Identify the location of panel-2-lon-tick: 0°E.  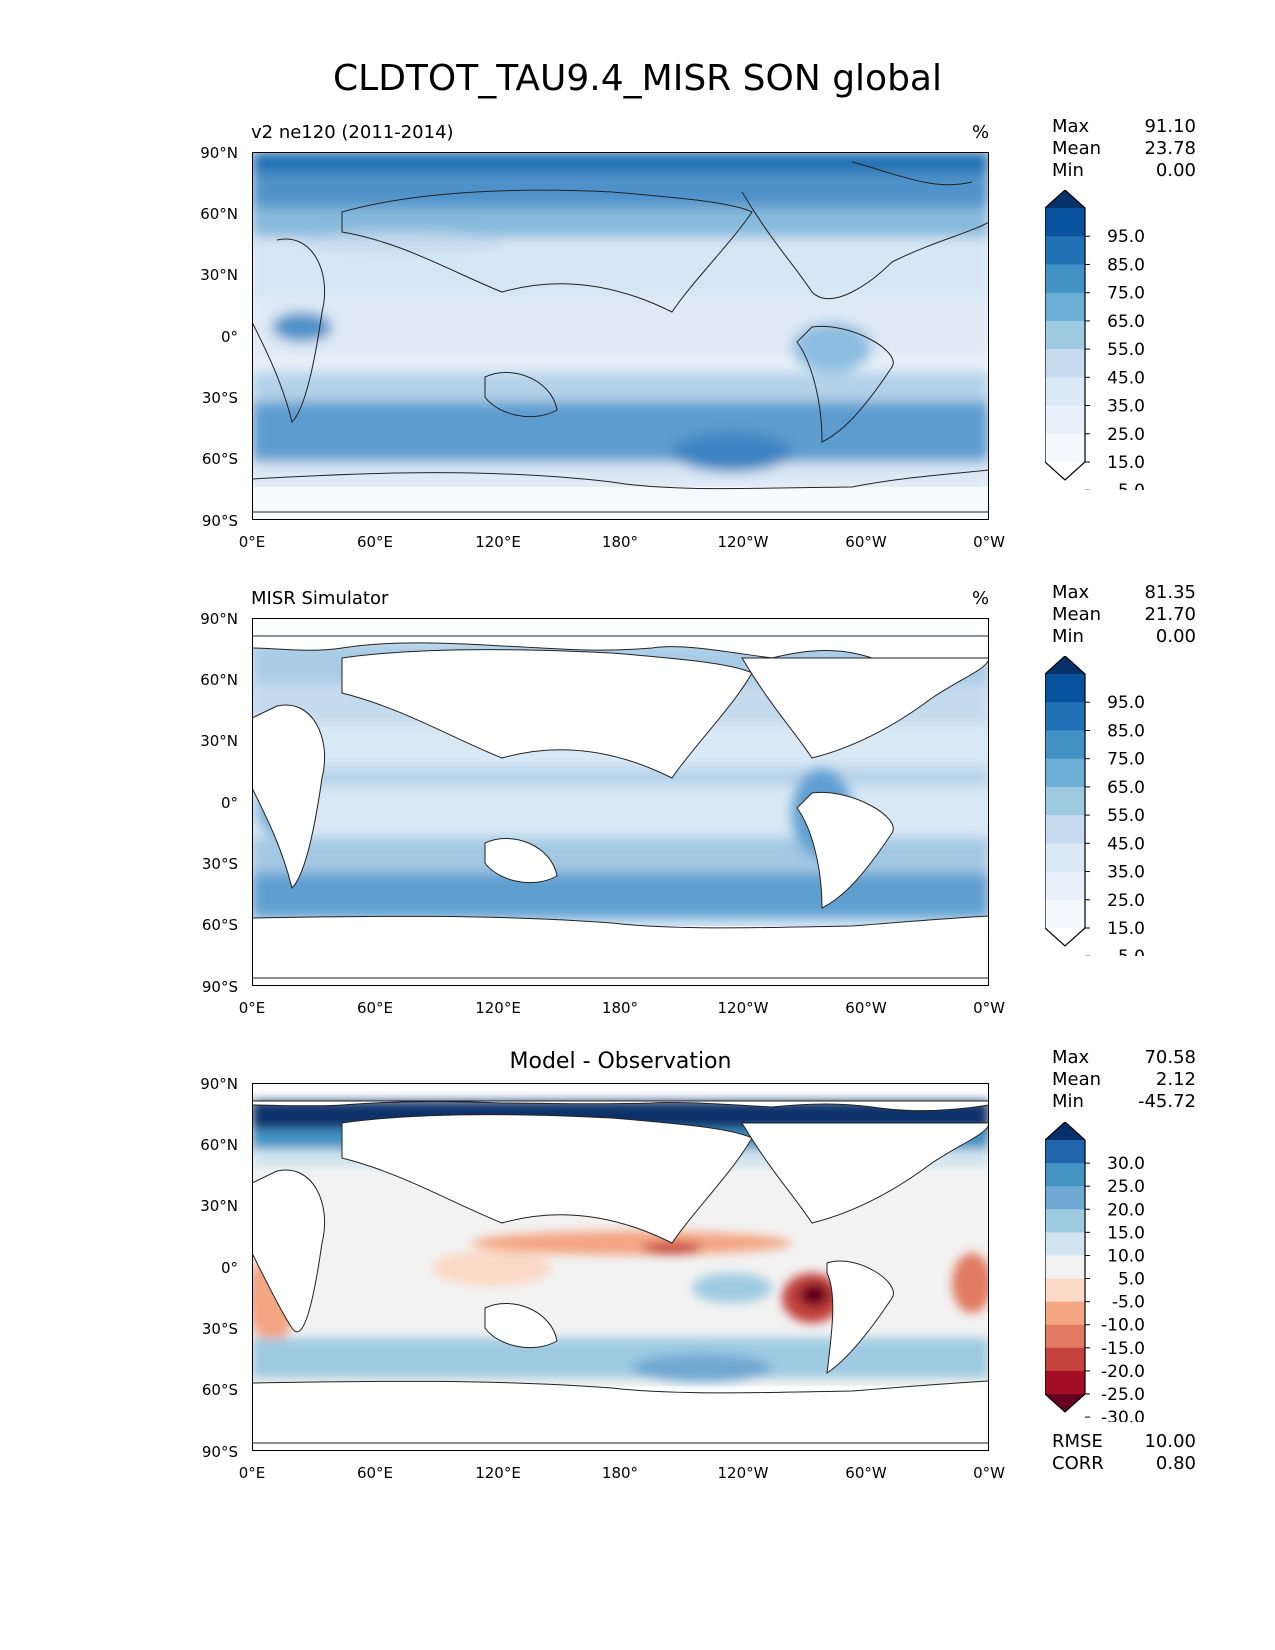
(252, 1008).